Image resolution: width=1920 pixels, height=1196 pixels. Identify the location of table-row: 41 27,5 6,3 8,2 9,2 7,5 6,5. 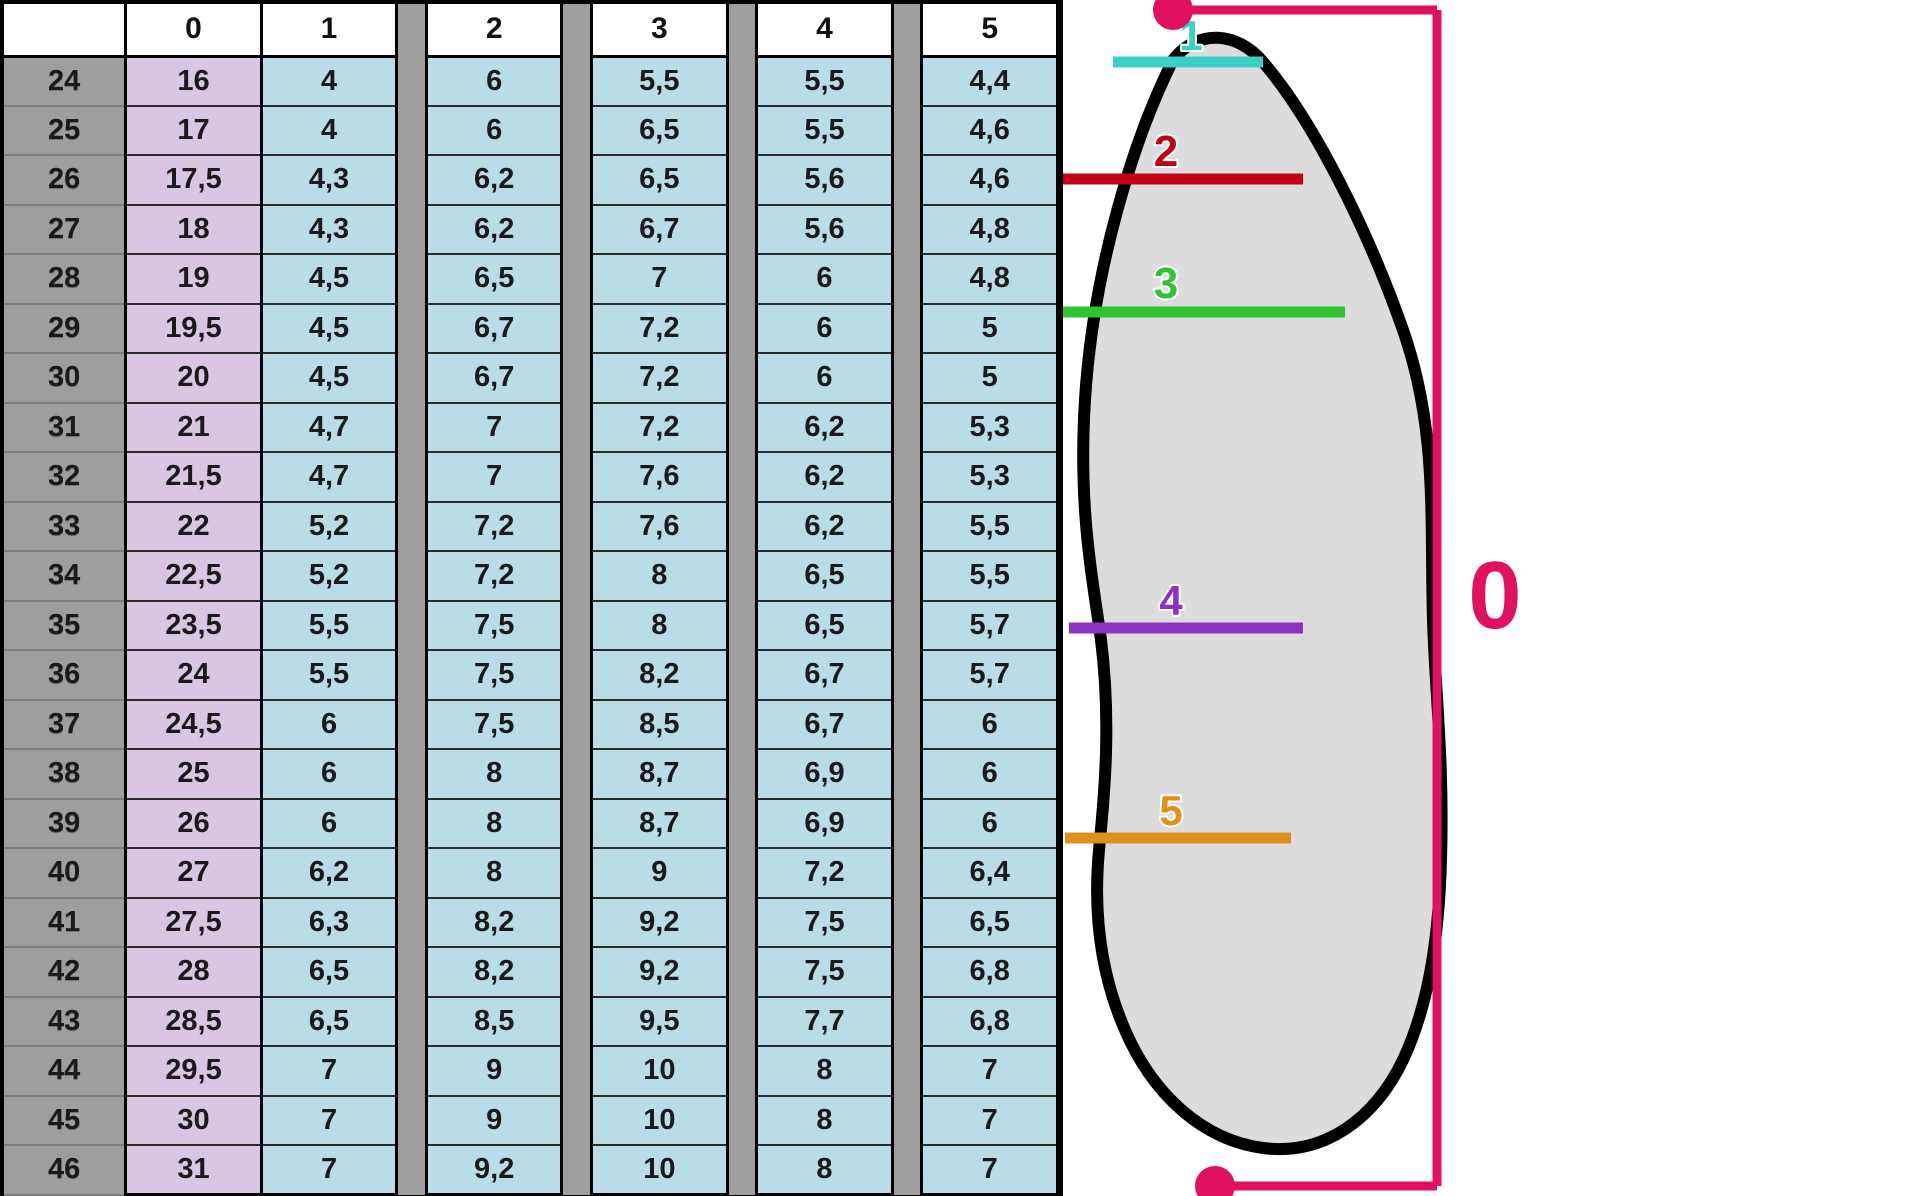
(531, 922).